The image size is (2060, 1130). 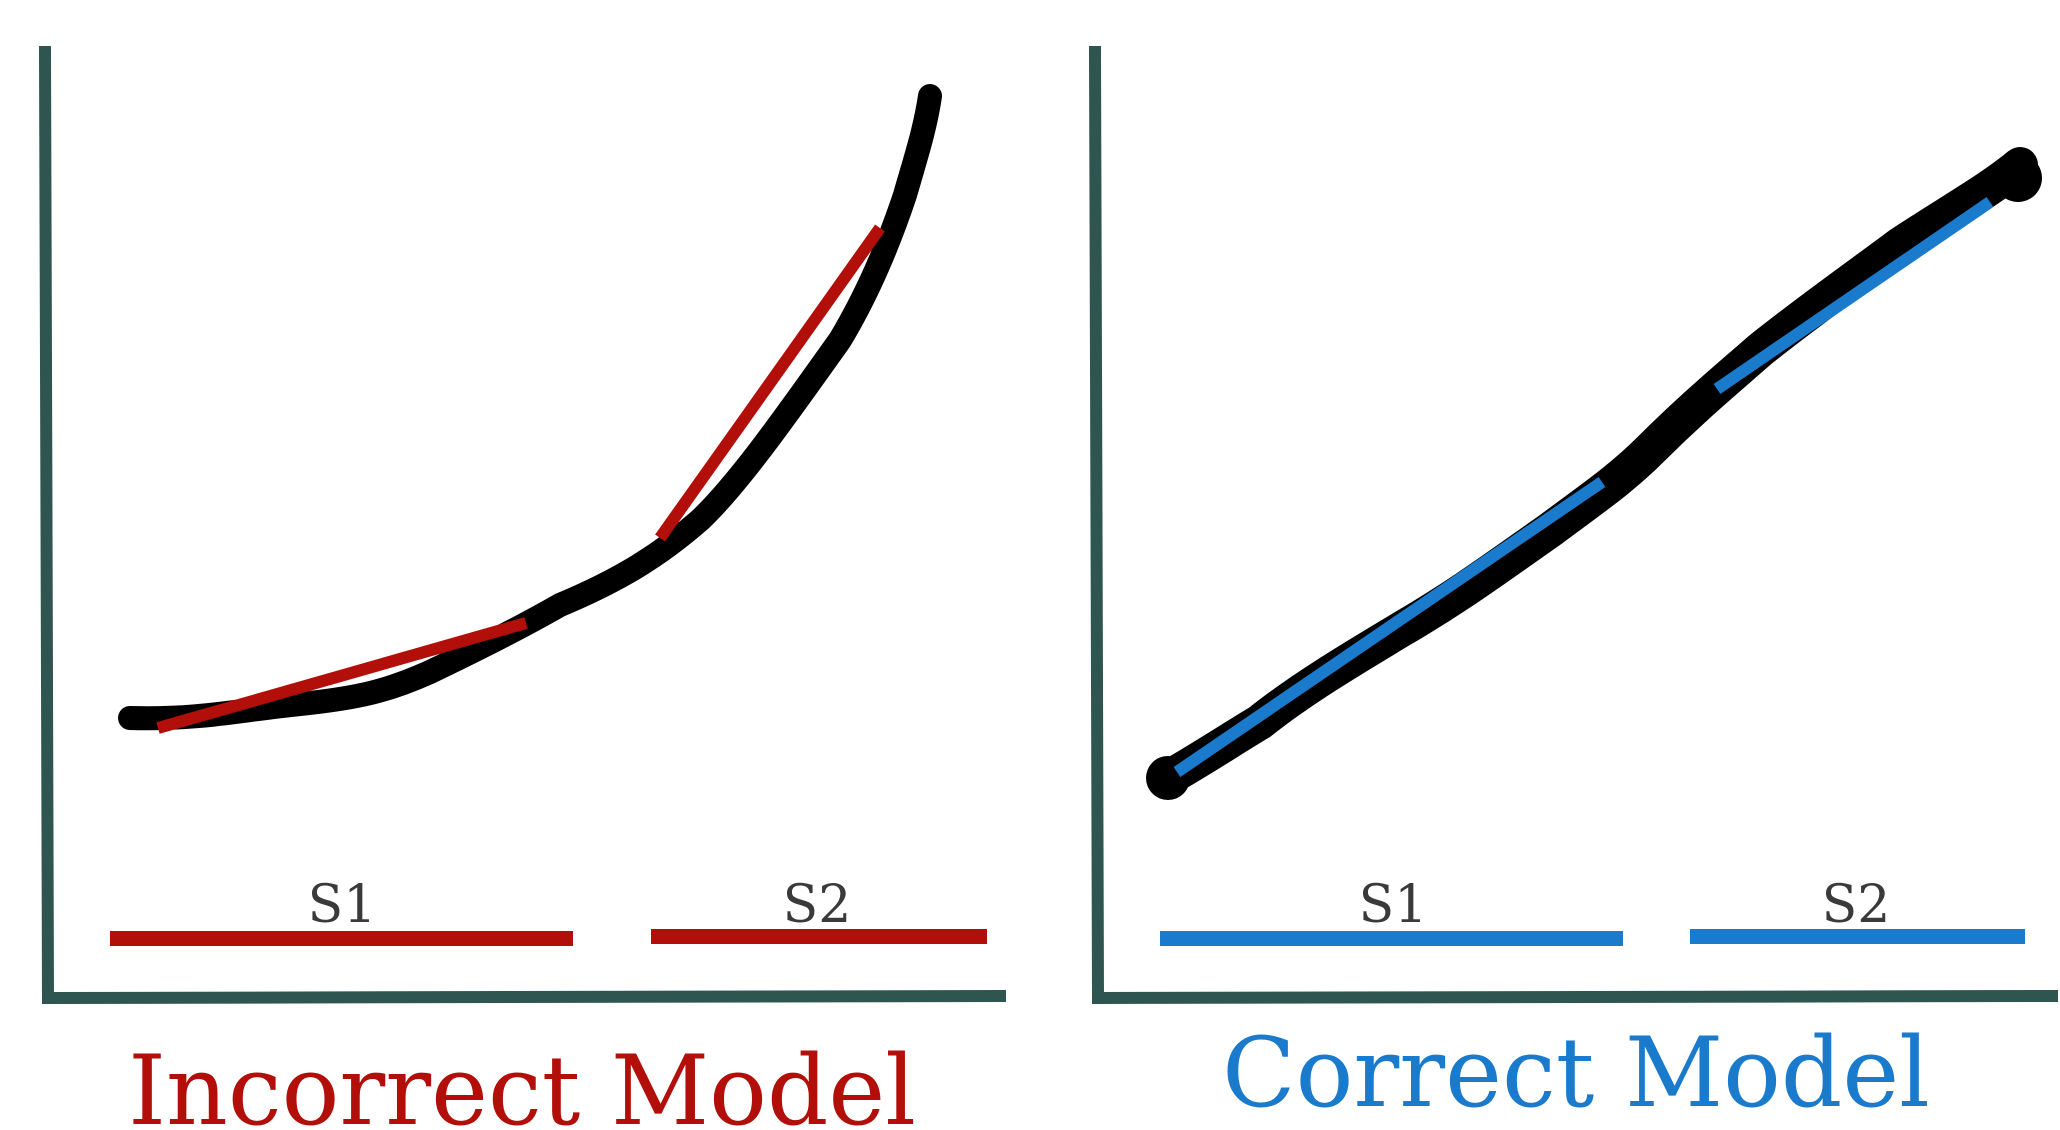 What do you see at coordinates (770, 383) in the screenshot?
I see `fit-line-s2-incorrect` at bounding box center [770, 383].